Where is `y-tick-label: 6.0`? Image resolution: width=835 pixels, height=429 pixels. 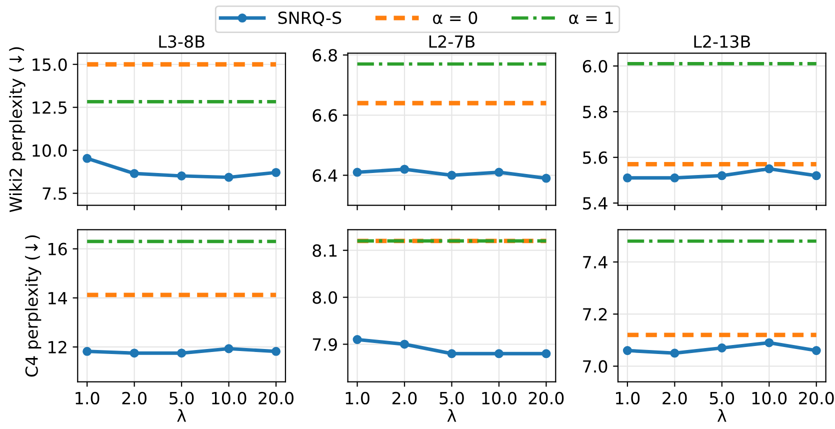
y-tick-label: 6.0 is located at coordinates (595, 66).